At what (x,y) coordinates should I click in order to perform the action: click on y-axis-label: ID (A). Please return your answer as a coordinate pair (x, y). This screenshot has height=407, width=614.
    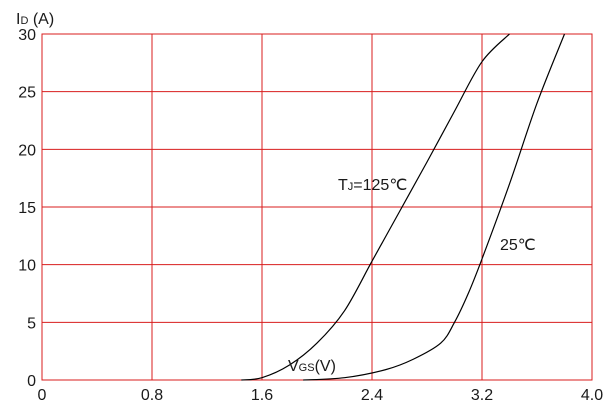
    Looking at the image, I should click on (35, 19).